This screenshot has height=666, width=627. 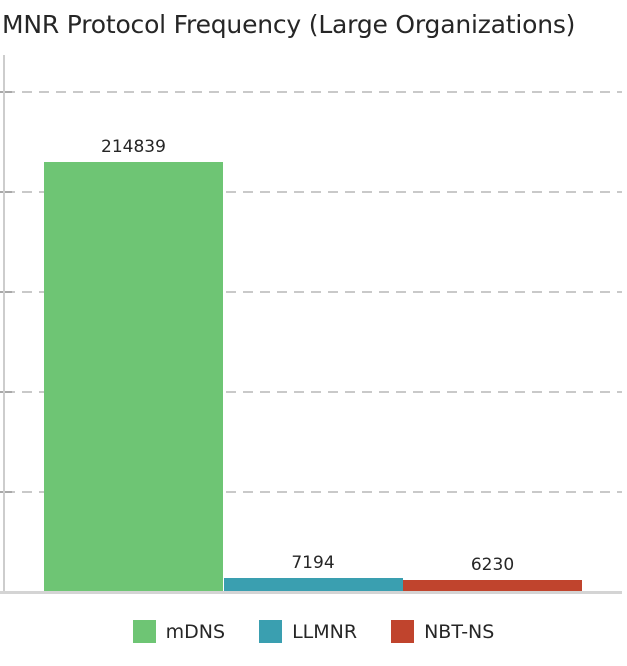 What do you see at coordinates (325, 631) in the screenshot?
I see `legend-label-llmnr: LLMNR` at bounding box center [325, 631].